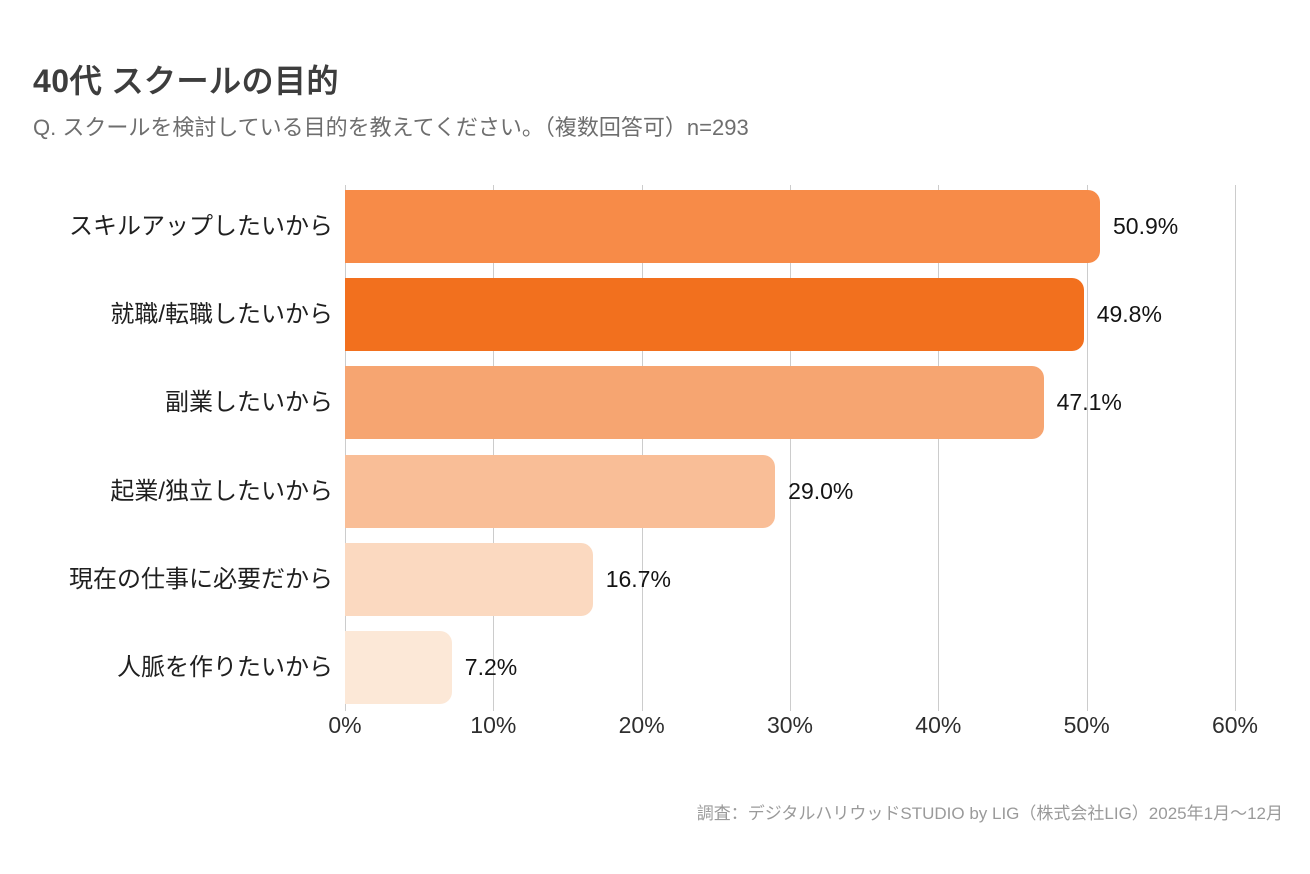 The height and width of the screenshot is (874, 1310). What do you see at coordinates (1089, 402) in the screenshot?
I see `value-label: 47.1%` at bounding box center [1089, 402].